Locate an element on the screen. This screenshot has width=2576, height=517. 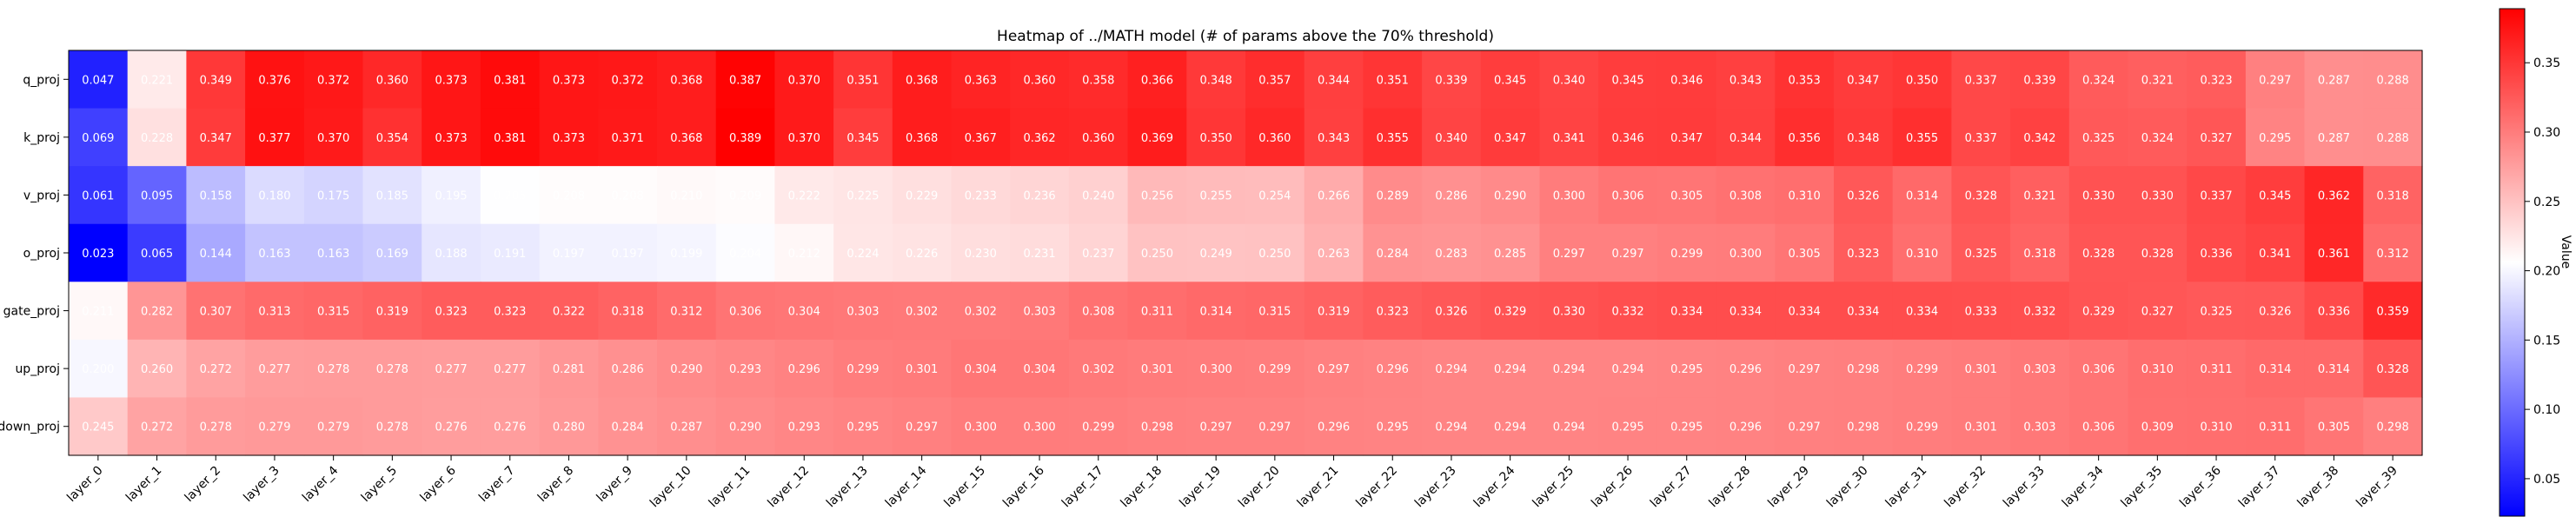
cell-value-label: 0.301 is located at coordinates (1157, 370).